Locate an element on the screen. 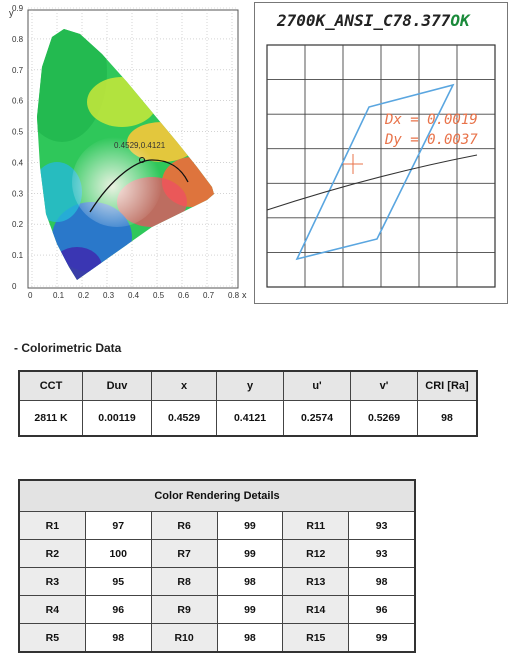  standard-label: 2700K_ANSI_C78.377 is located at coordinates (364, 20).